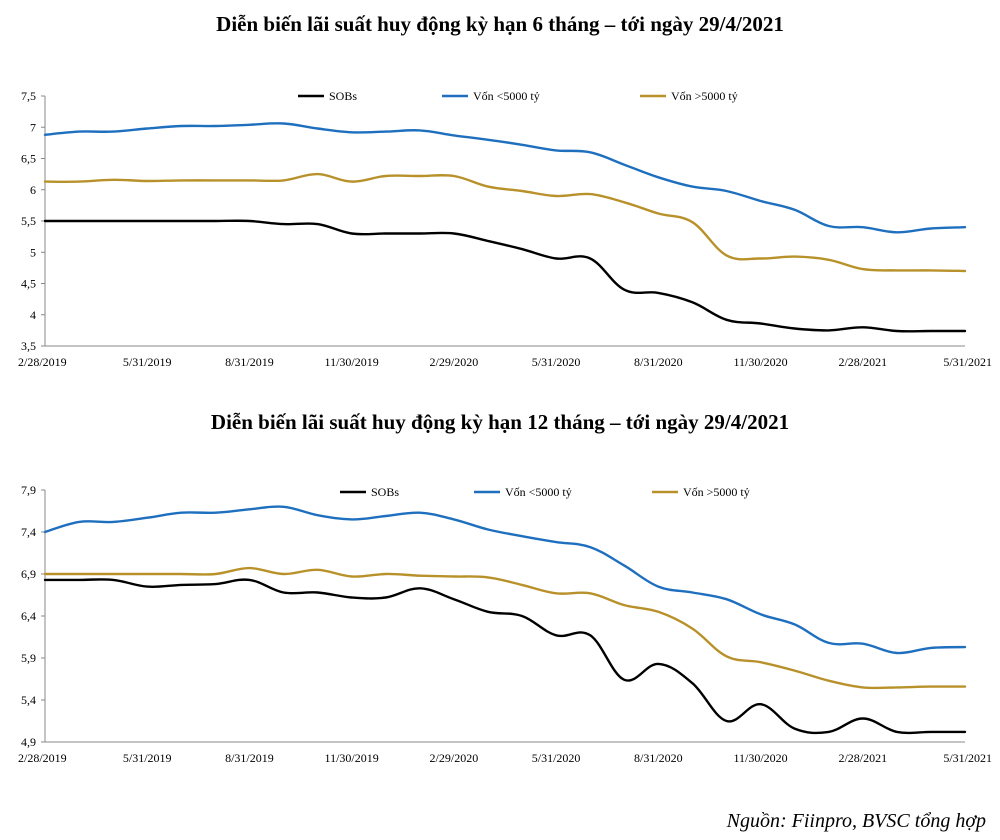 The image size is (1000, 840). Describe the element at coordinates (856, 821) in the screenshot. I see `source-note: Nguồn: Fiinpro, BVSC tổng hợp` at that location.